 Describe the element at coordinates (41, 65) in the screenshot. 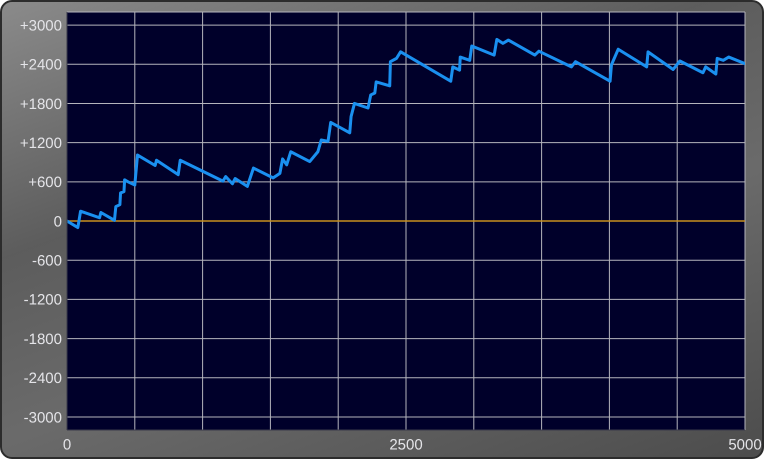

I see `y-tick-label: +2400` at that location.